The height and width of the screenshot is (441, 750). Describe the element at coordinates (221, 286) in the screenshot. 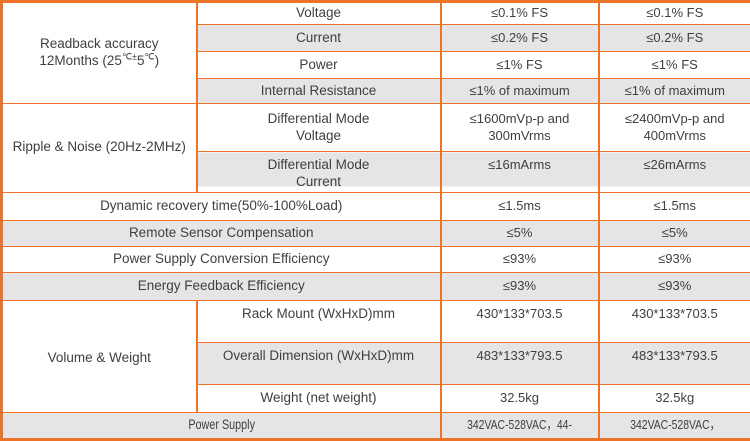

I see `spec-label-cell: Energy Feedback Efficiency` at that location.